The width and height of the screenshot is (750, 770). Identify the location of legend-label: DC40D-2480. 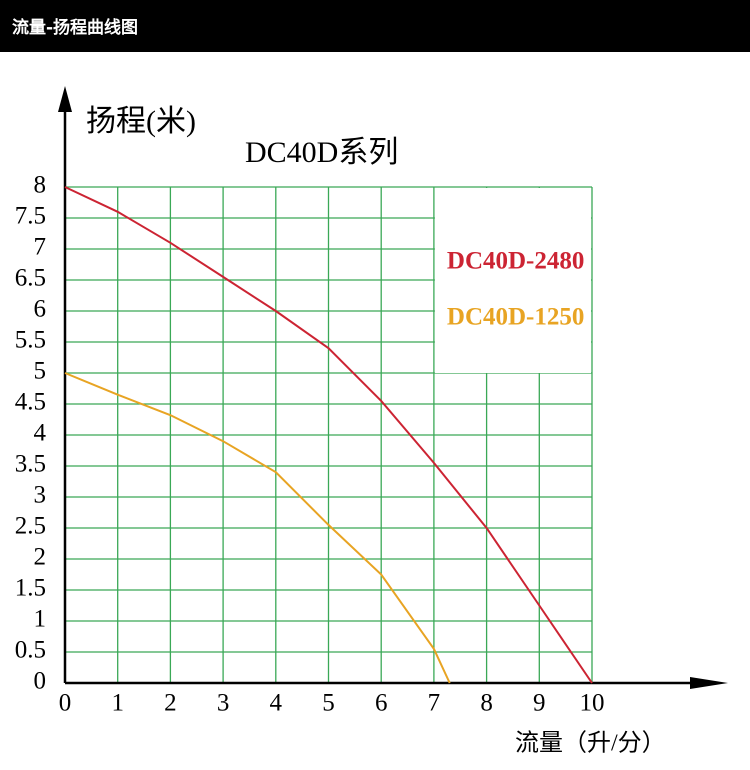
(516, 261).